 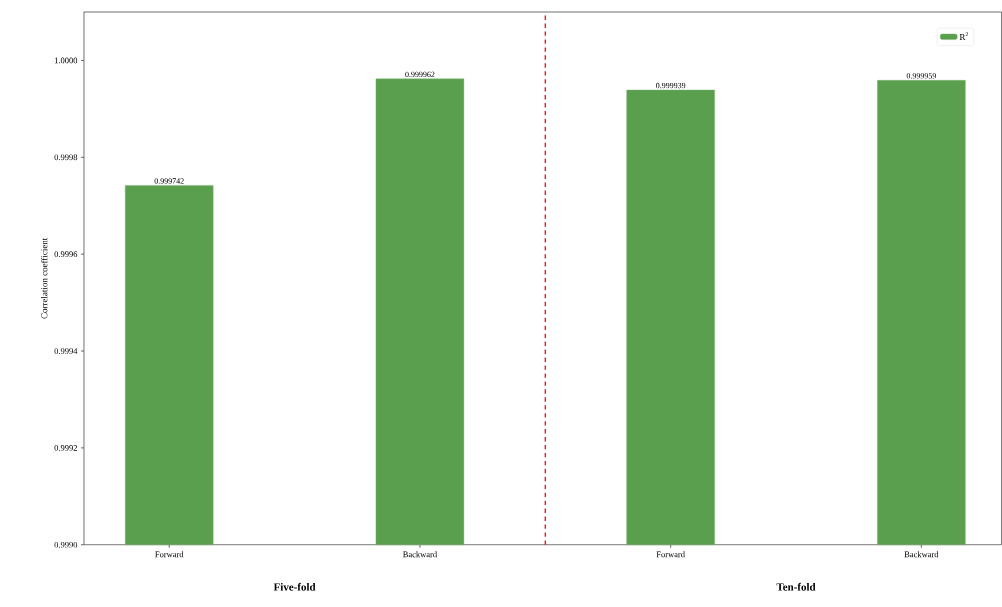 What do you see at coordinates (964, 36) in the screenshot?
I see `legend-label: R$^{2}$` at bounding box center [964, 36].